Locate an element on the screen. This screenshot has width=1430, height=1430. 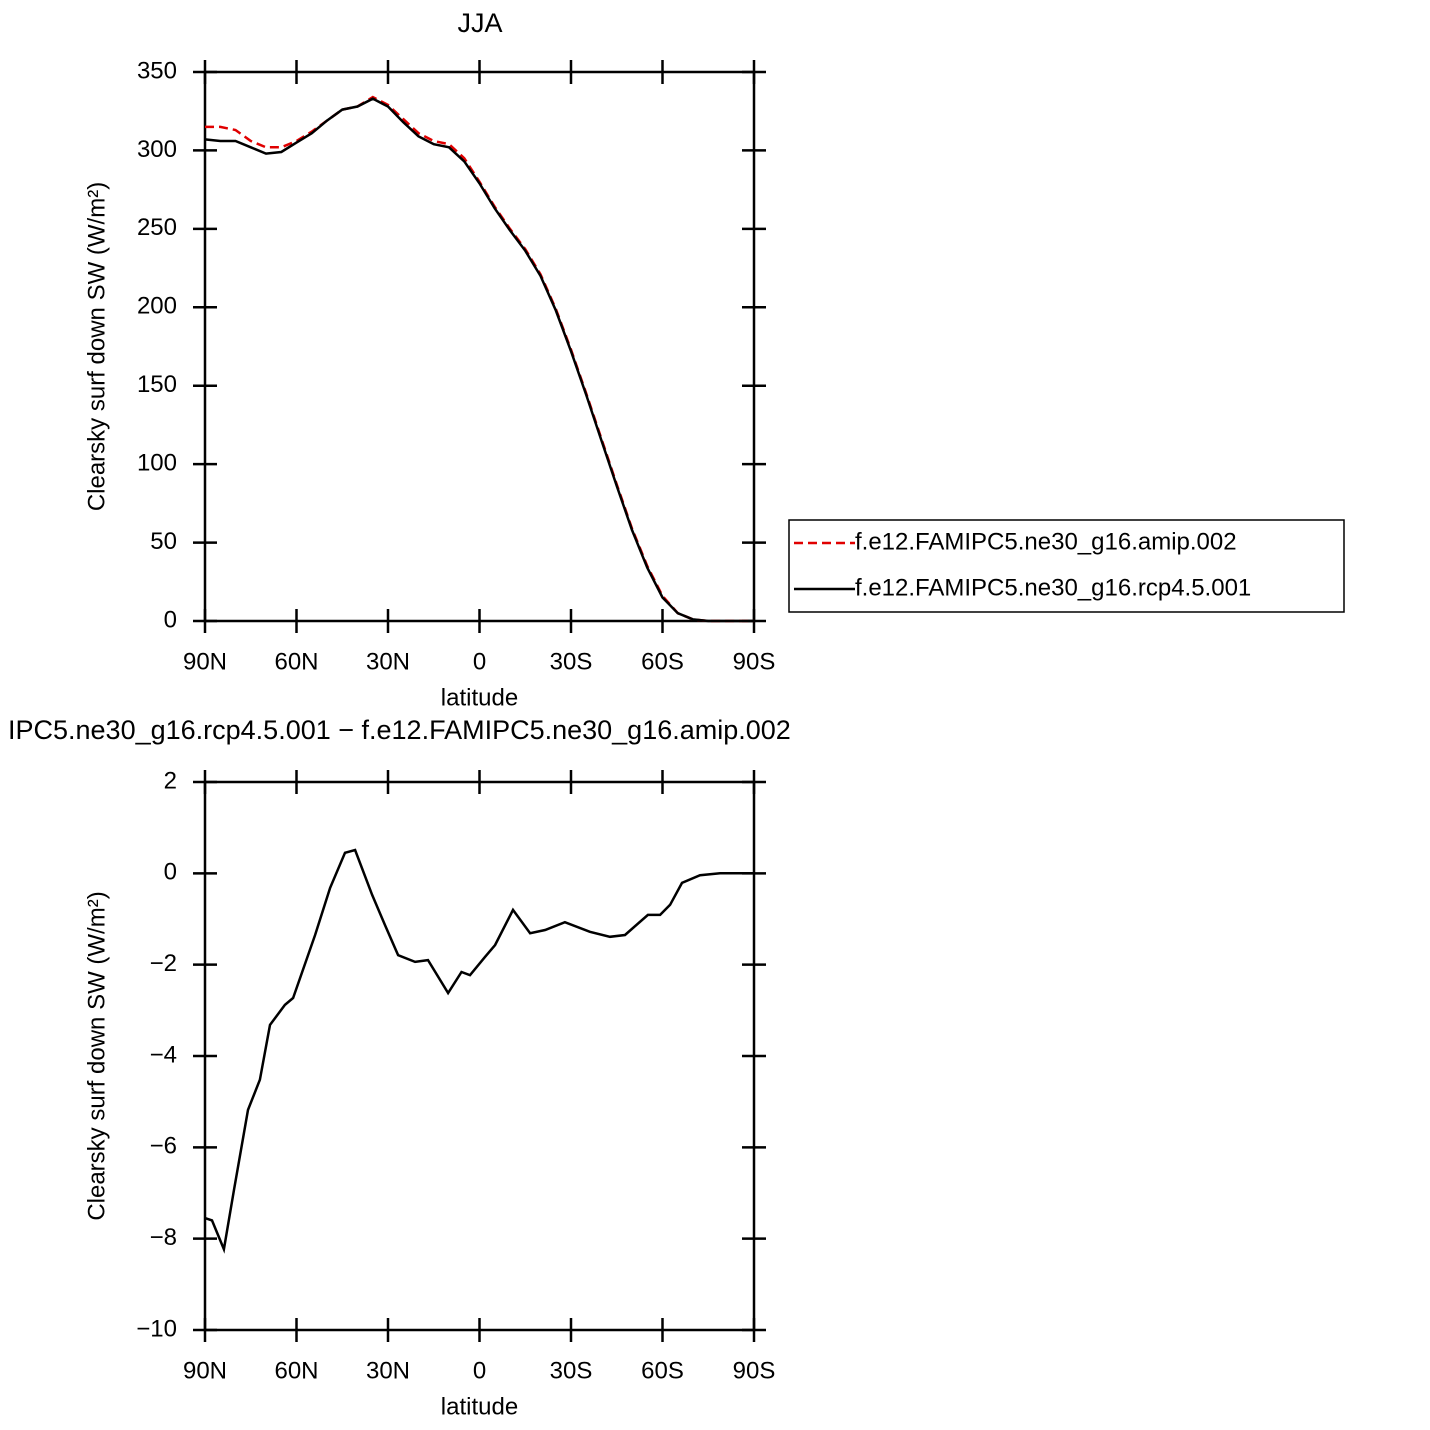
y-tick-label: 2 is located at coordinates (170, 780).